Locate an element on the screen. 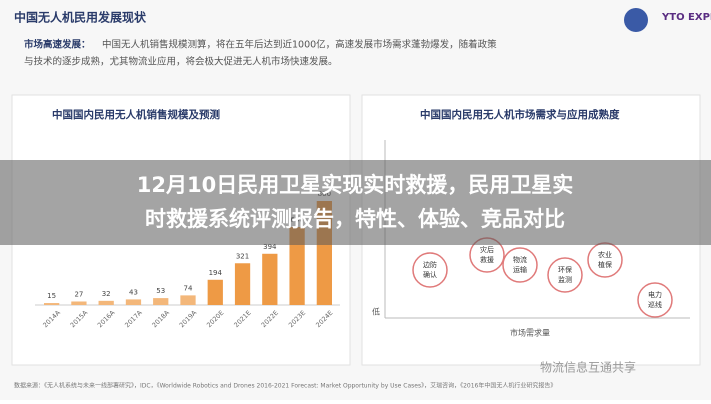  node-label: 电力 is located at coordinates (655, 294).